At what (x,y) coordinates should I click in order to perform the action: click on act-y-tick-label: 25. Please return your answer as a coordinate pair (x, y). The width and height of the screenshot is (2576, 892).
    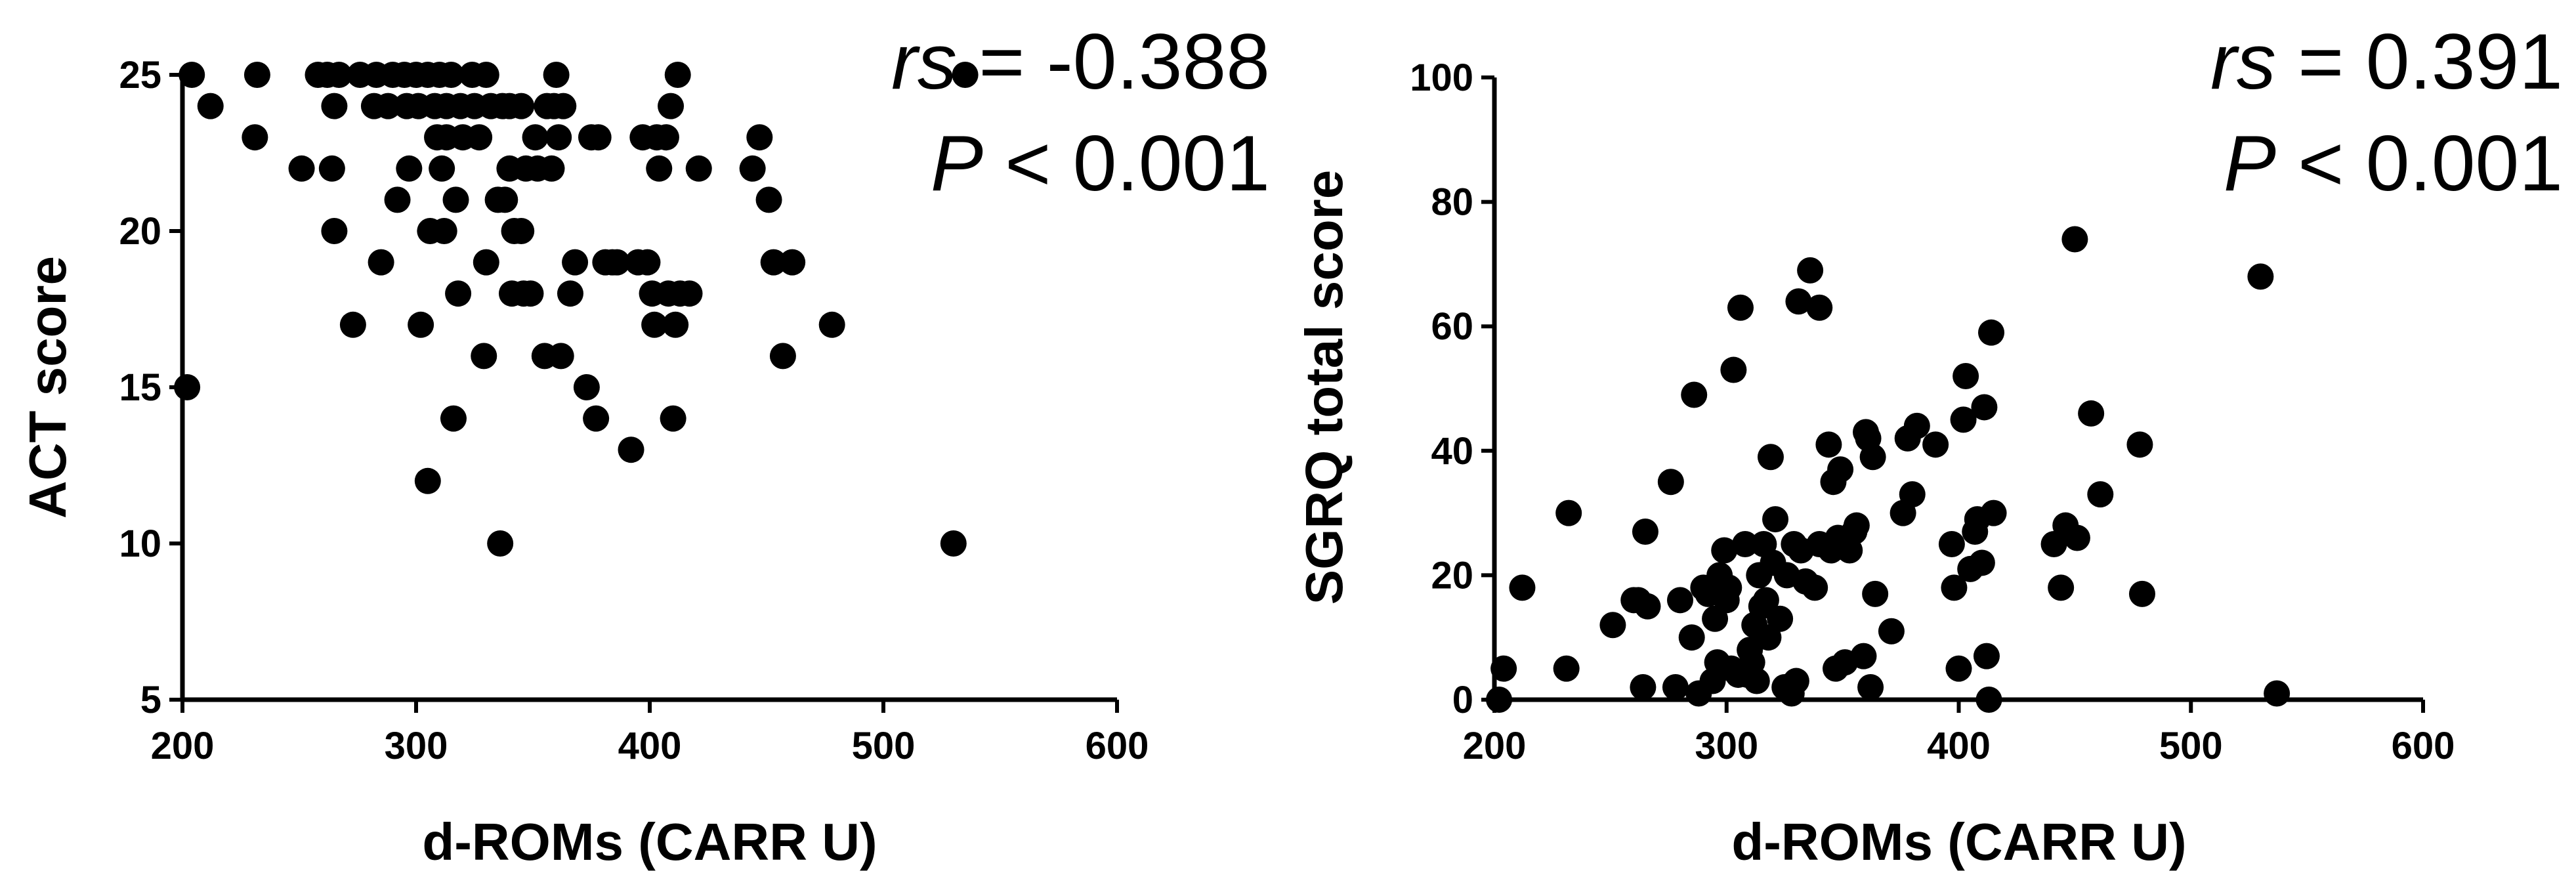
    Looking at the image, I should click on (140, 75).